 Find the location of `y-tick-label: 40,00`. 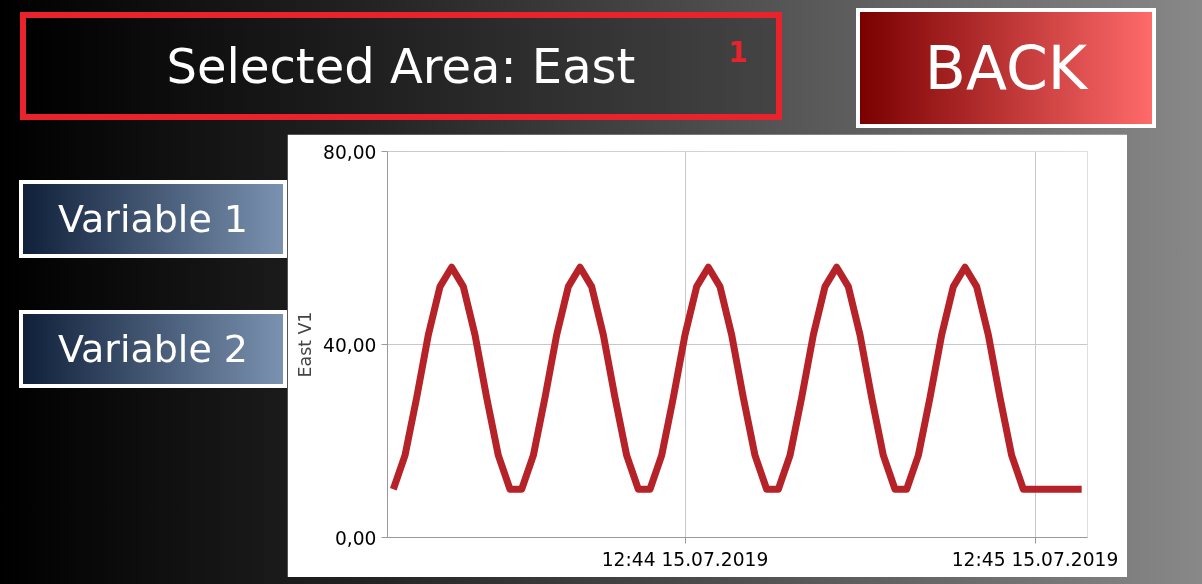

y-tick-label: 40,00 is located at coordinates (350, 345).